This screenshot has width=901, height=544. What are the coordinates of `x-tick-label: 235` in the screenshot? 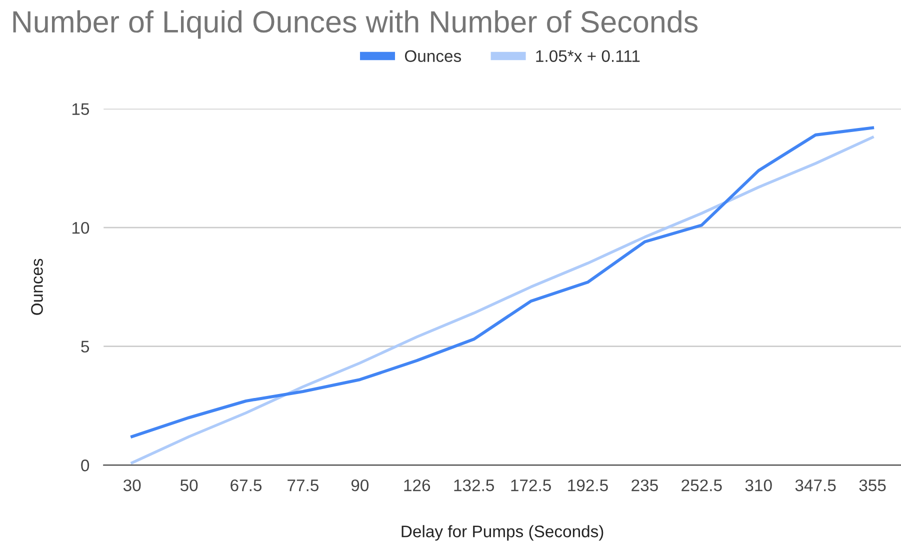 It's located at (645, 485).